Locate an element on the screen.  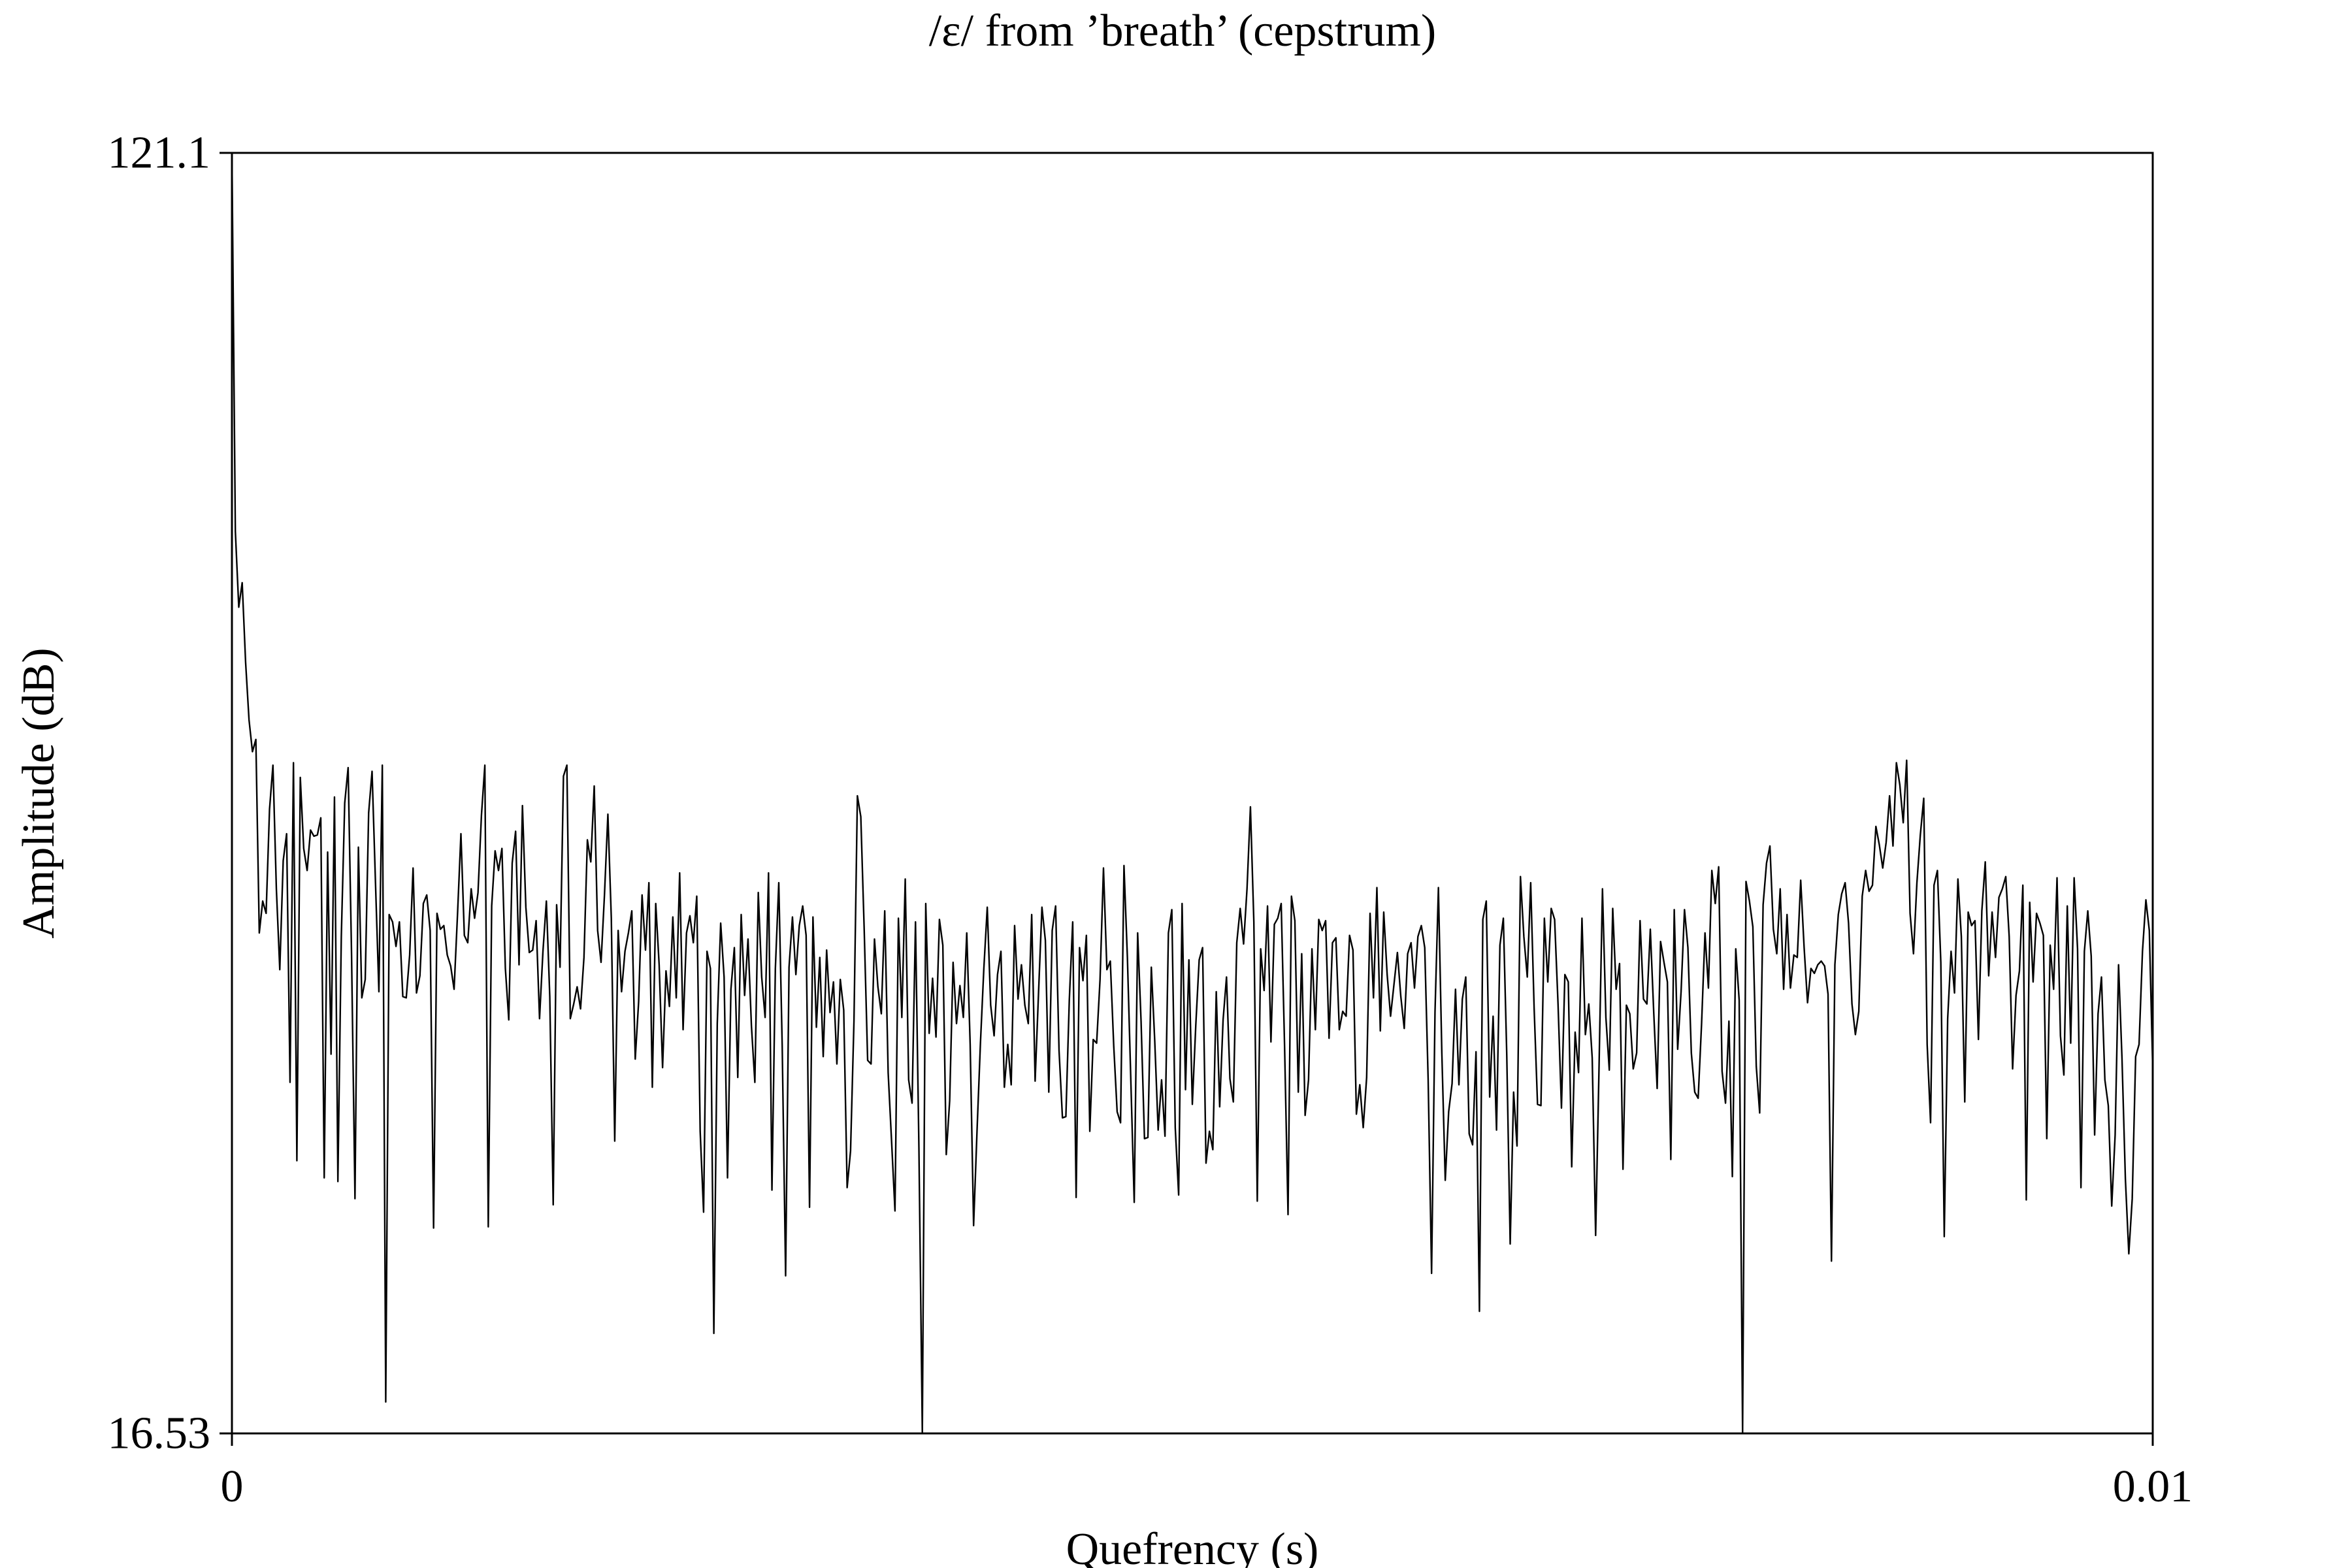
y-tick-label-bottom: 16.53 is located at coordinates (159, 1434).